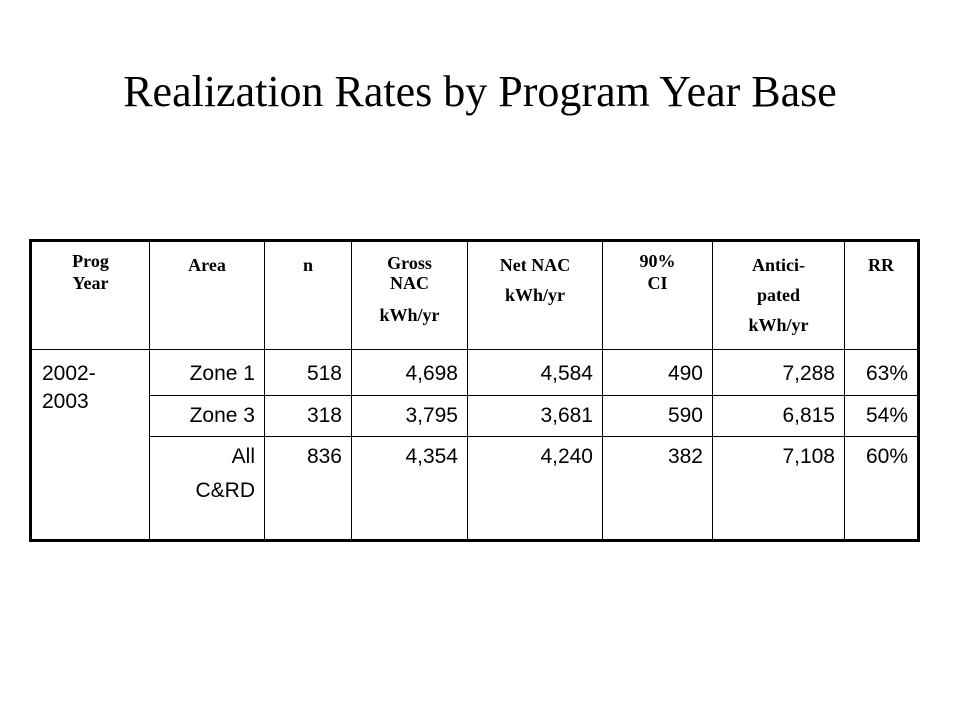 Image resolution: width=960 pixels, height=720 pixels. I want to click on header-anticipated: Antici- pated kWh/yr, so click(778, 295).